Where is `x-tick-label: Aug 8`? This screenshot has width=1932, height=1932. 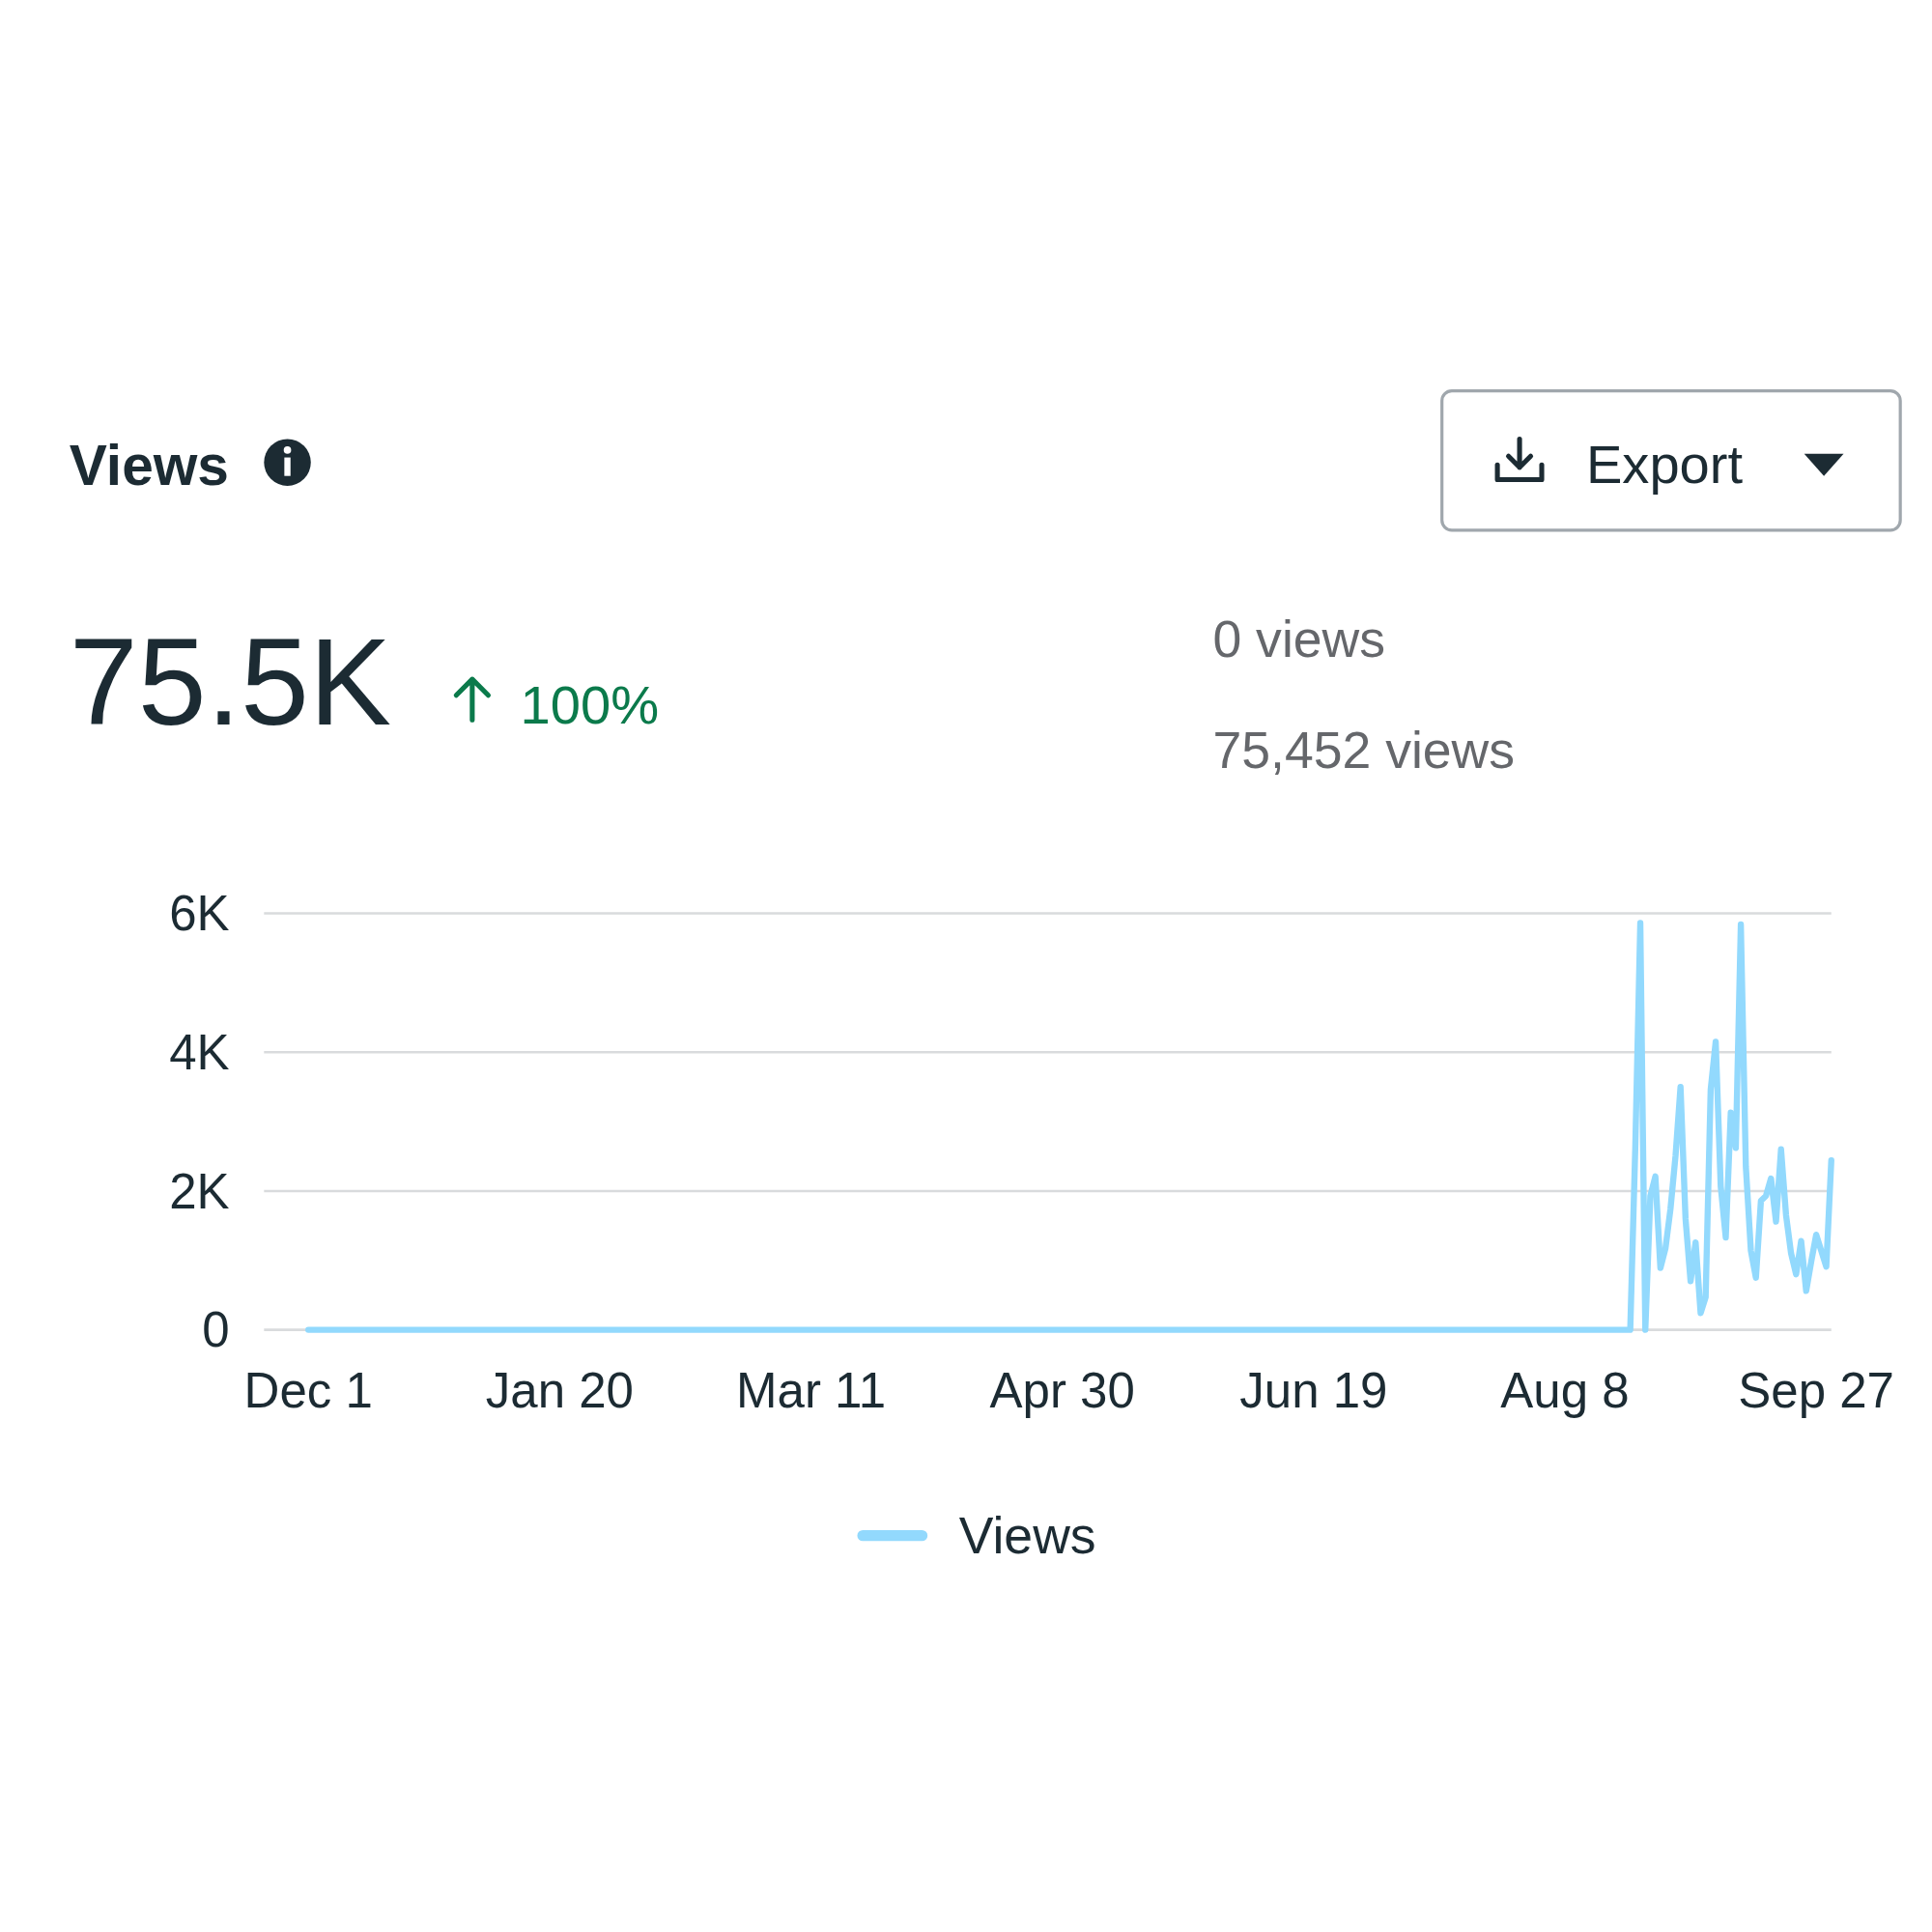
x-tick-label: Aug 8 is located at coordinates (1565, 1390).